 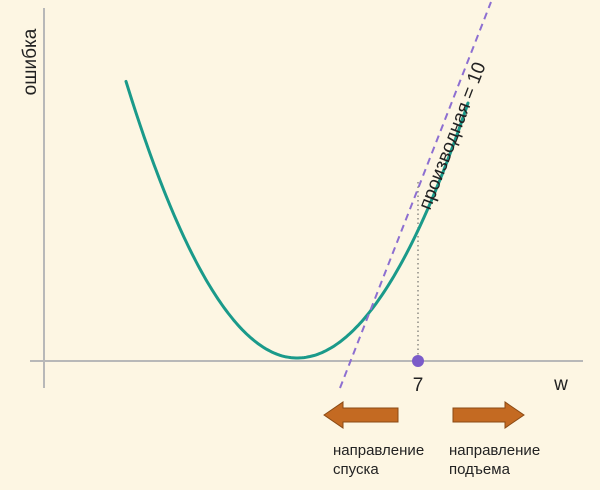 What do you see at coordinates (494, 450) in the screenshot?
I see `ascent-label-line1: направление` at bounding box center [494, 450].